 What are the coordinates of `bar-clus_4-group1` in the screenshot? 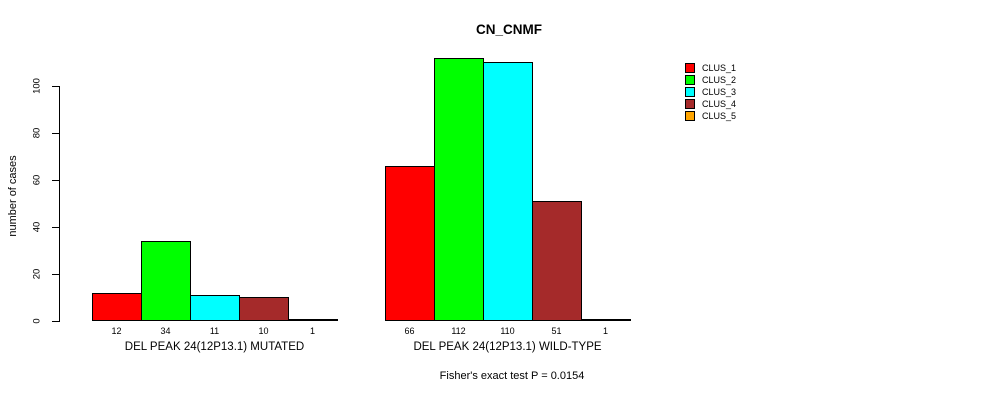 It's located at (264, 309).